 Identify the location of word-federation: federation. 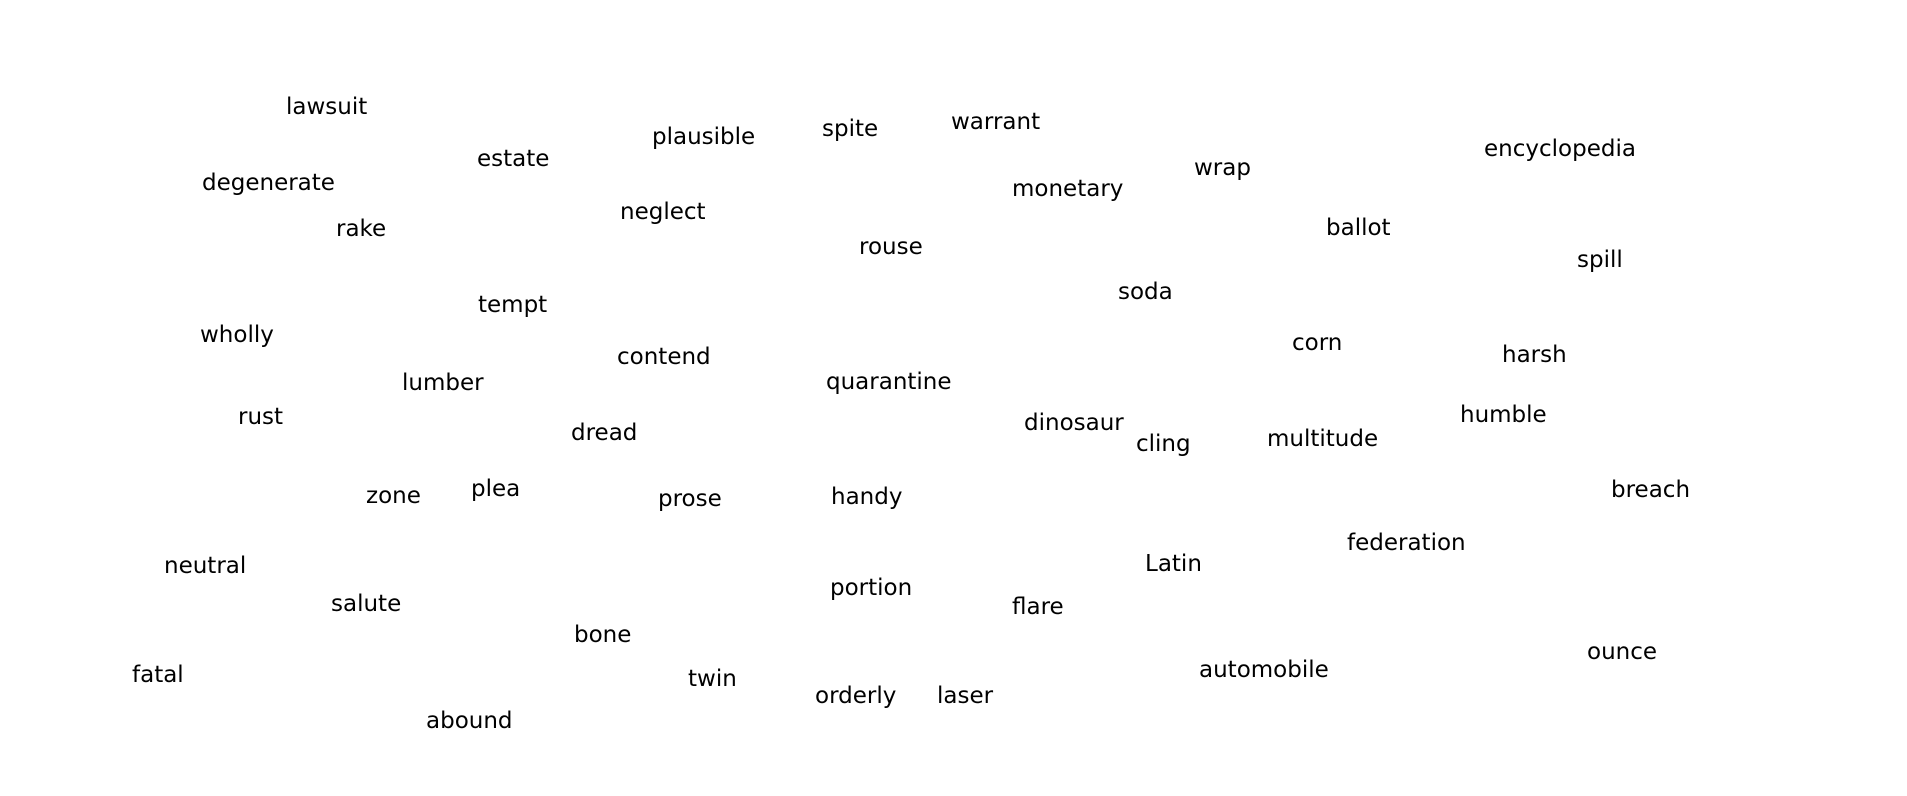
(1406, 543).